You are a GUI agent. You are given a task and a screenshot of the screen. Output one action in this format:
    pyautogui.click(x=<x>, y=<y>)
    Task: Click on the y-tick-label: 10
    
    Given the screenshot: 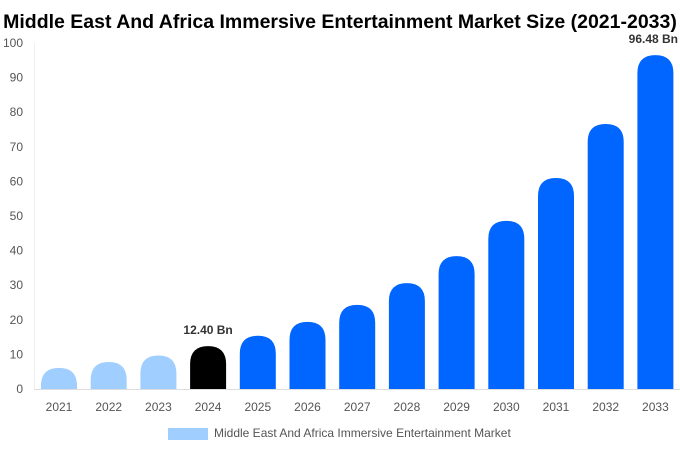 What is the action you would take?
    pyautogui.click(x=17, y=354)
    